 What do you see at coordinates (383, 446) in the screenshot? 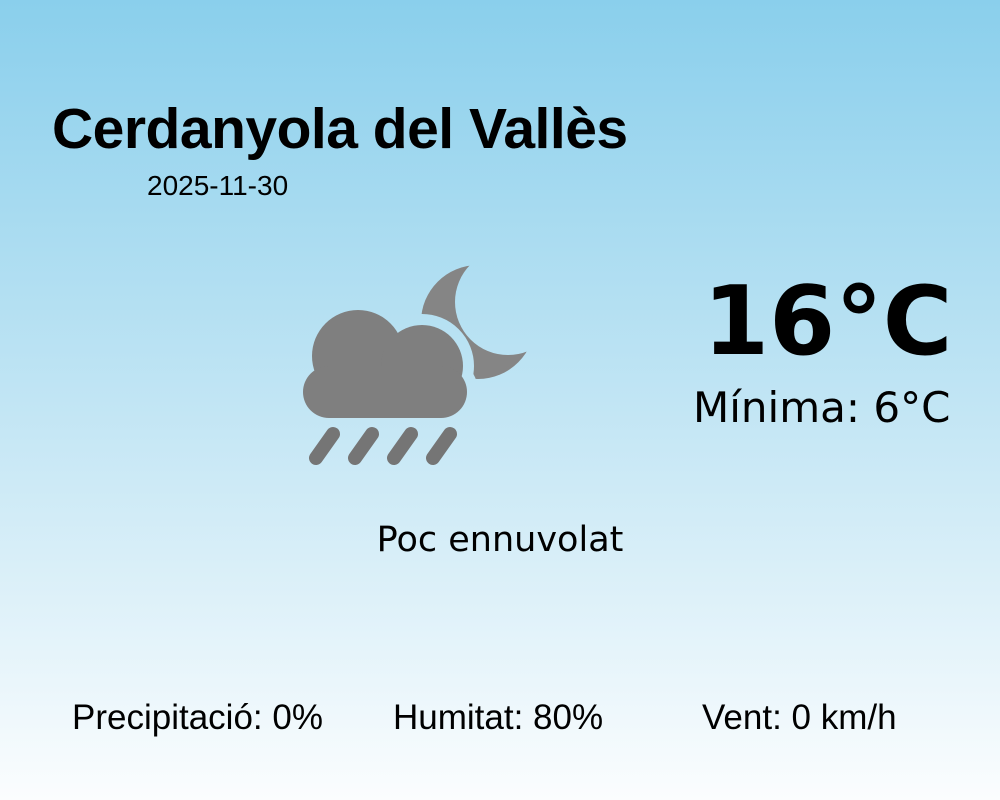
I see `rain-icon` at bounding box center [383, 446].